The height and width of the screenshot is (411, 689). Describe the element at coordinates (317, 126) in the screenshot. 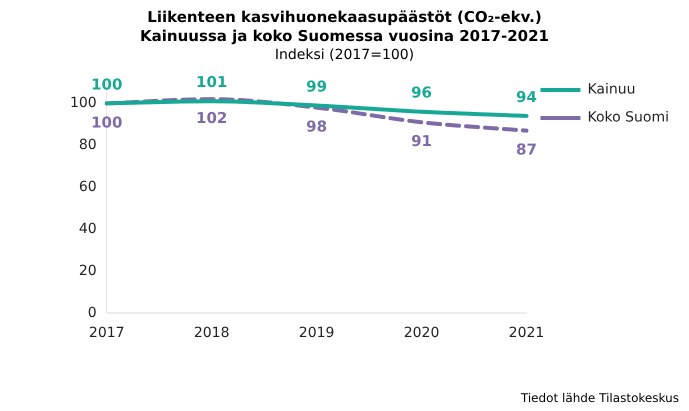

I see `data-label: 98` at that location.